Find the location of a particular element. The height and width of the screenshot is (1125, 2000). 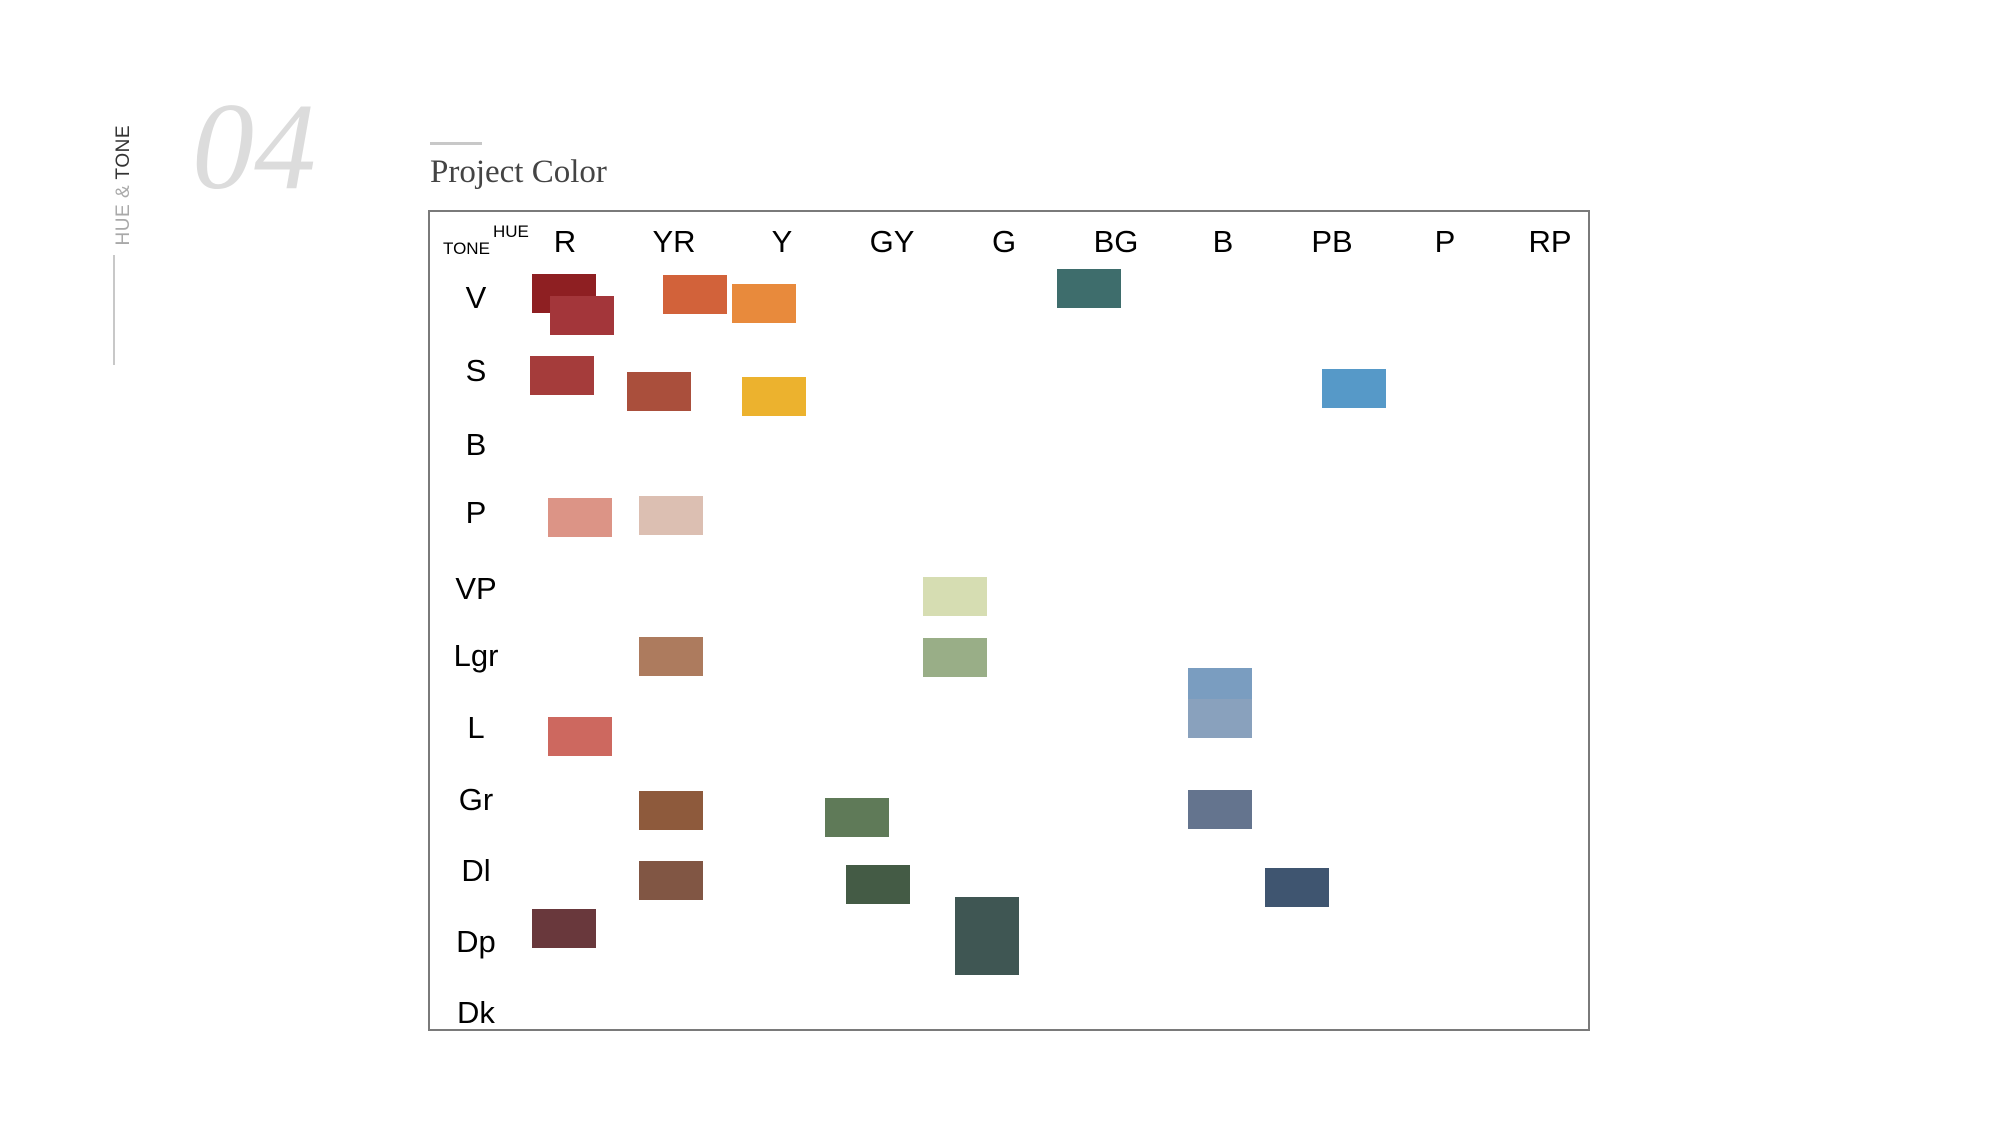

hue-tone-side-label: HUE & TONE is located at coordinates (124, 185).